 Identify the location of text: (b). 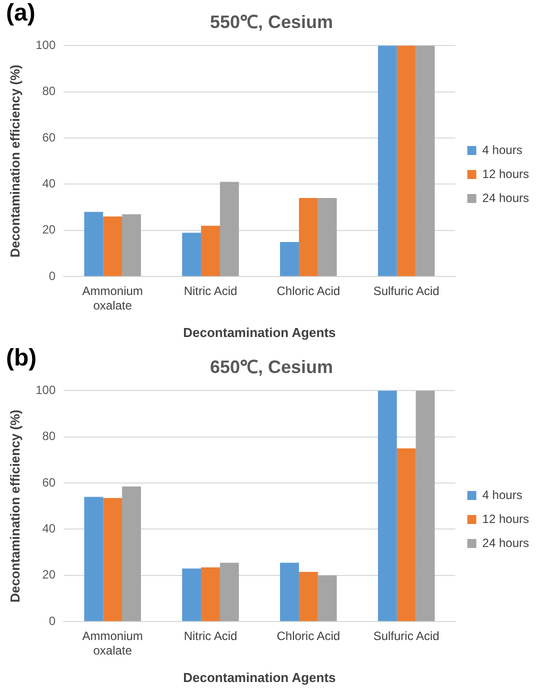
(21, 358).